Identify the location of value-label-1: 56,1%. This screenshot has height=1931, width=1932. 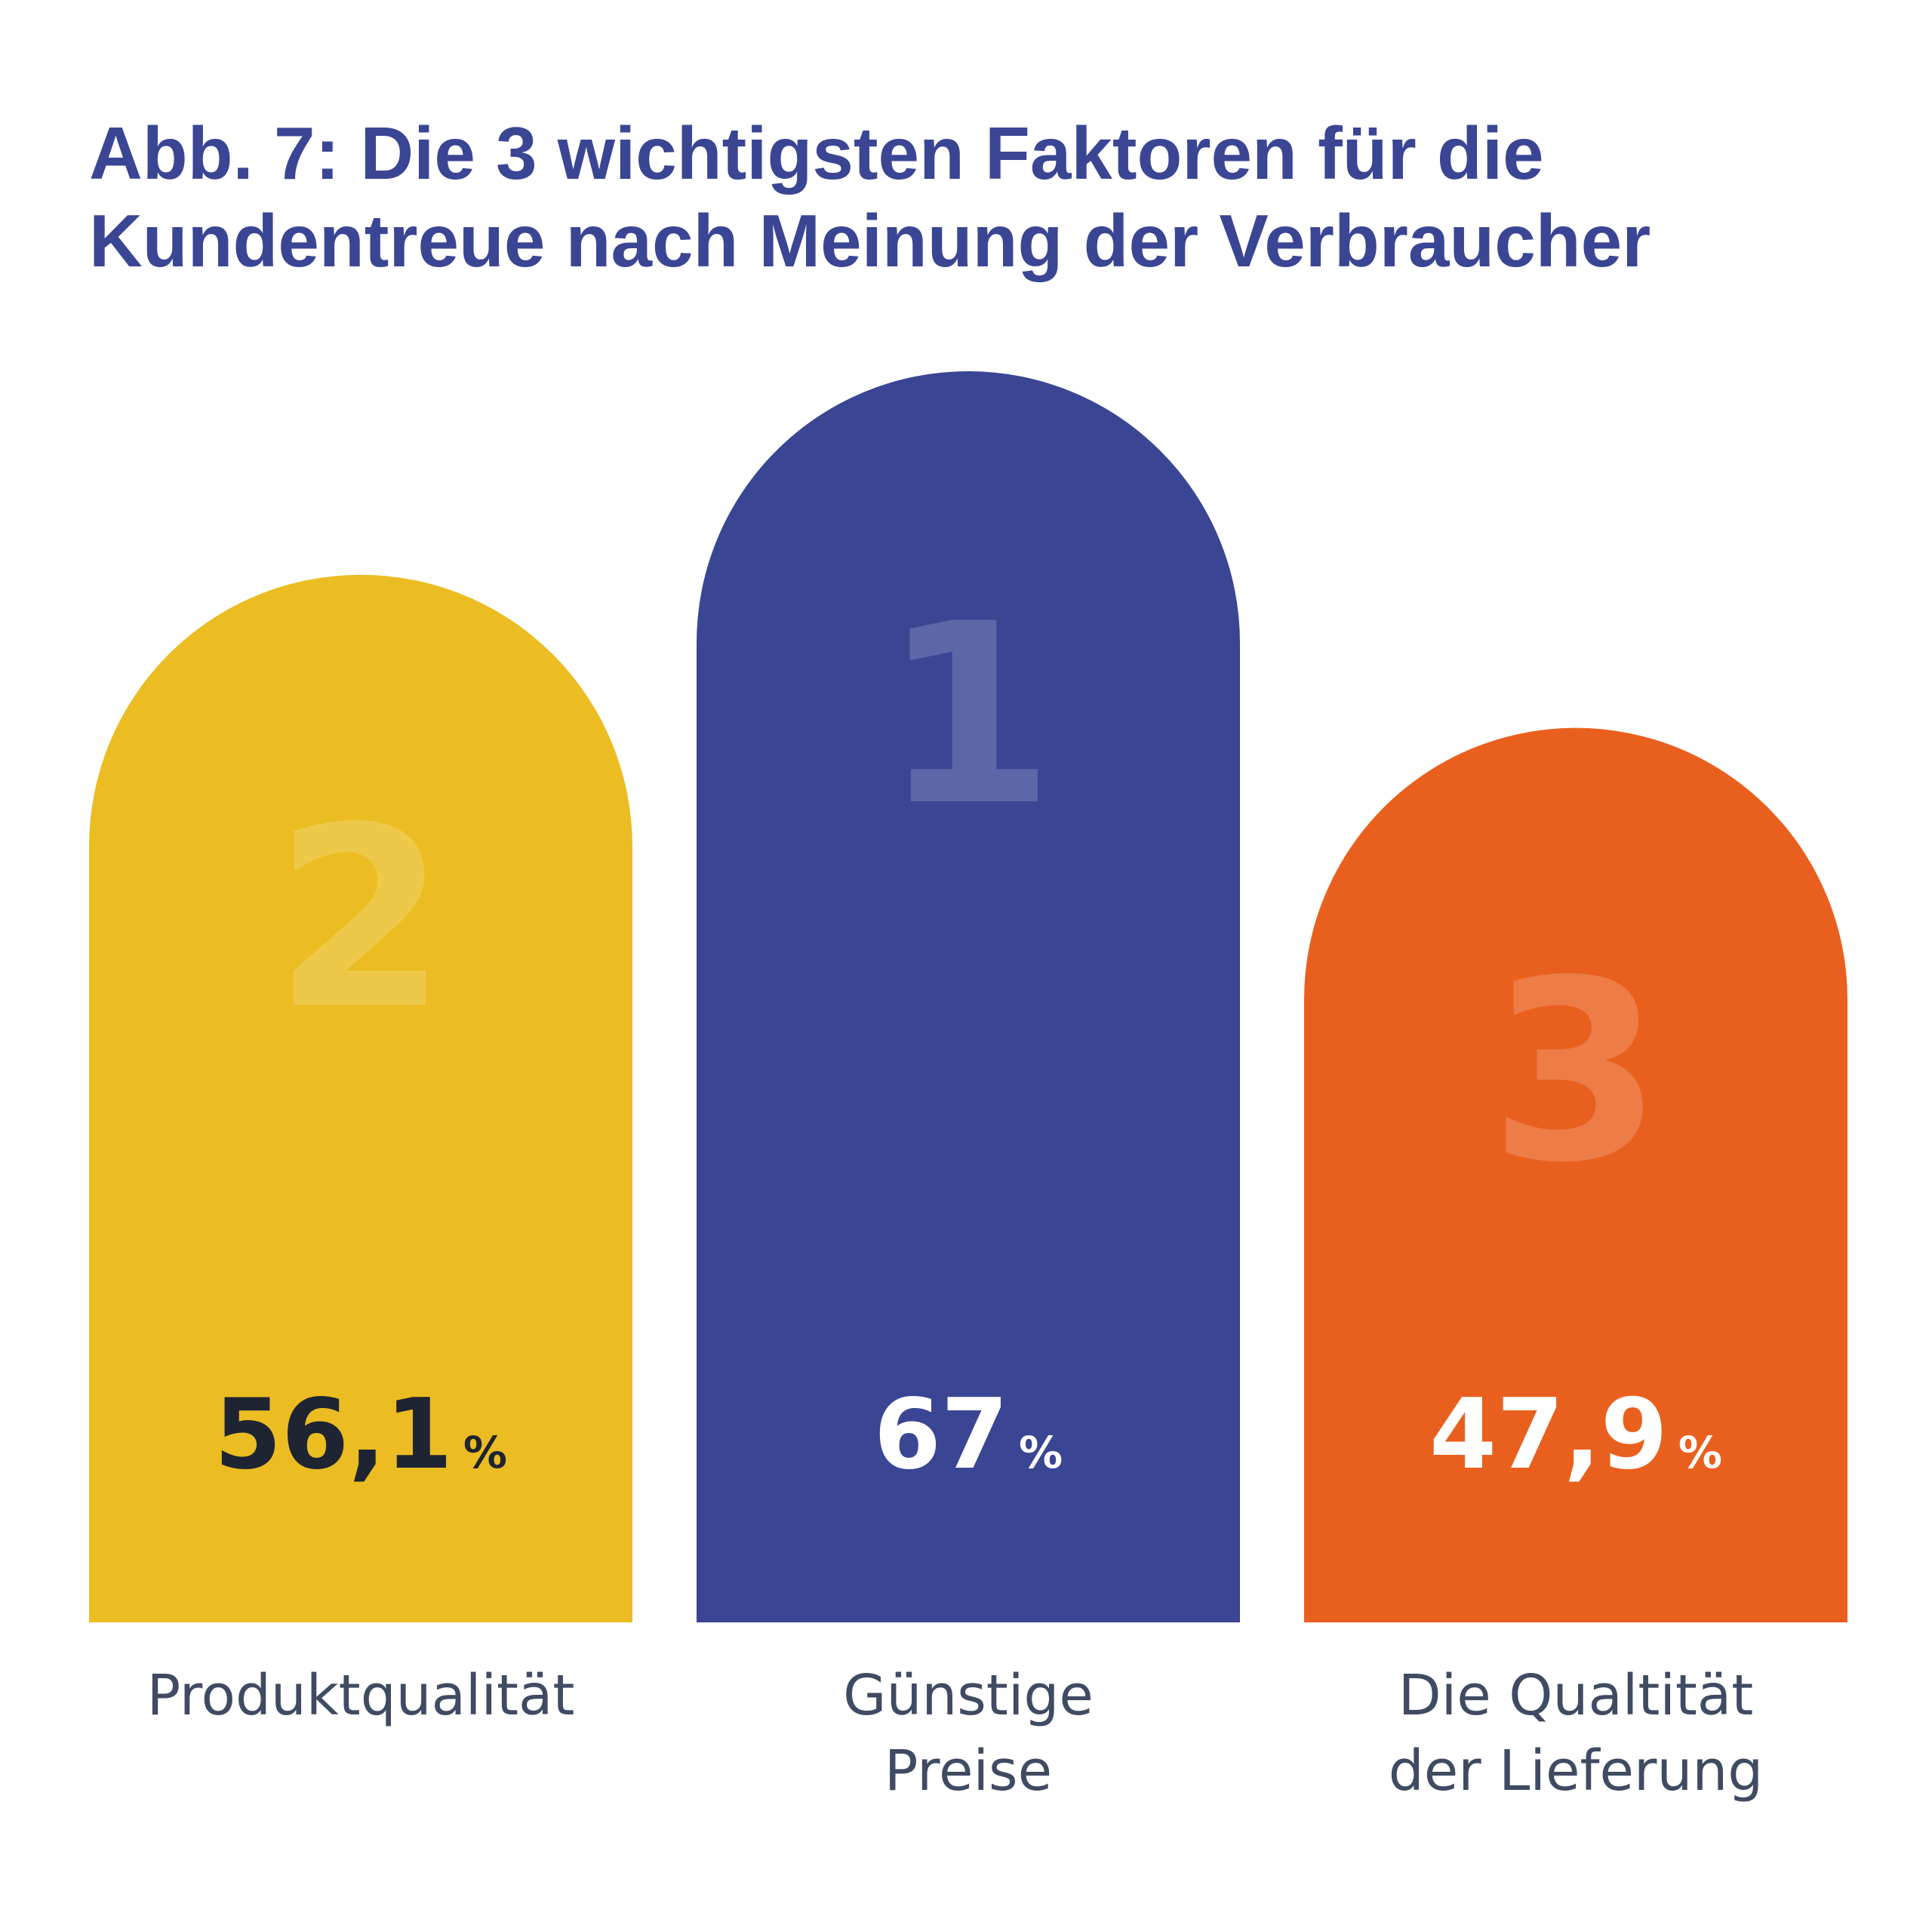
(360, 1435).